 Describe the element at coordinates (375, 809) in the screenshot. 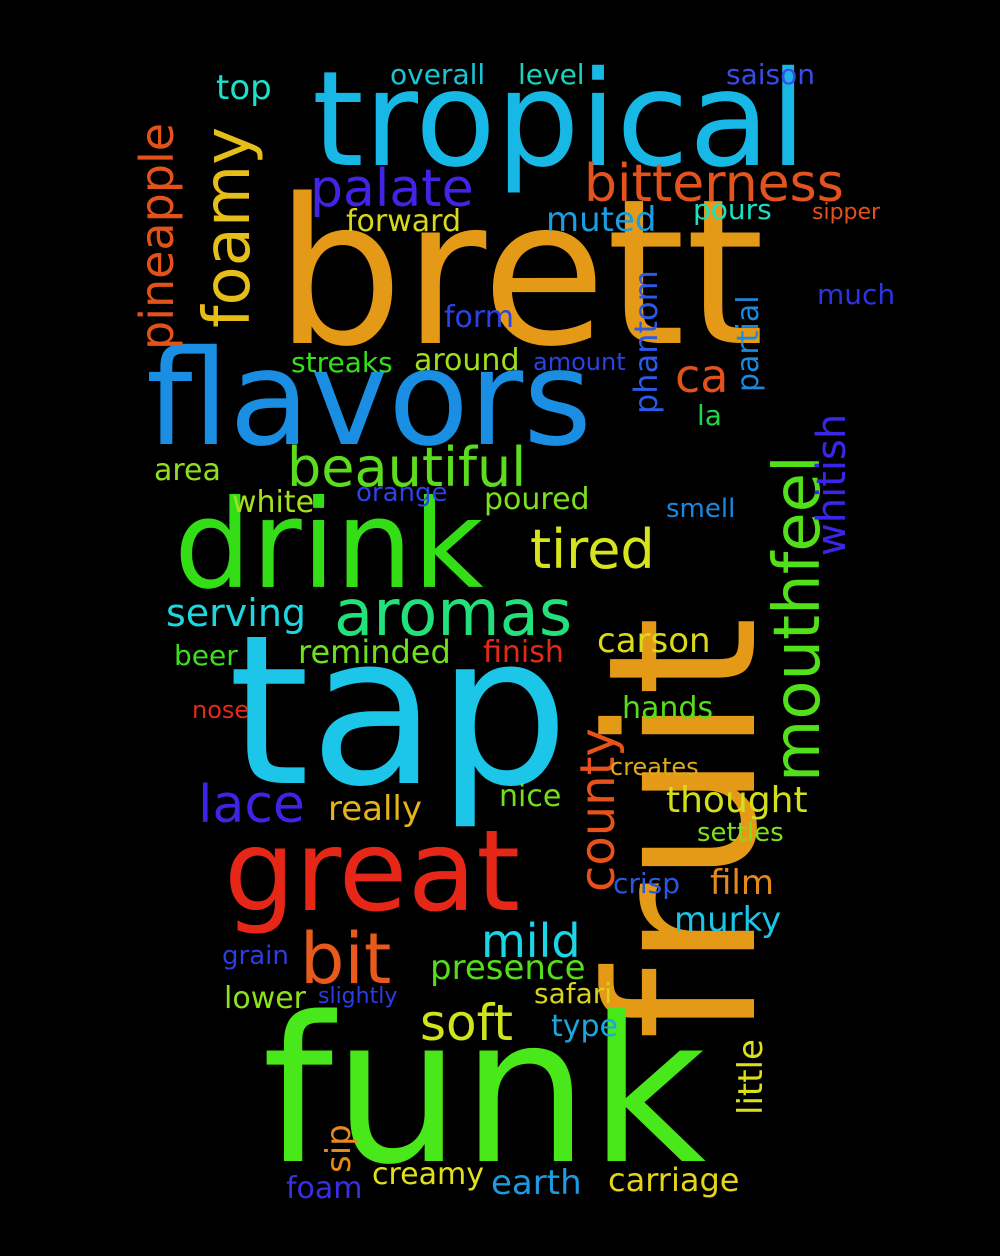

I see `word-really: really` at that location.